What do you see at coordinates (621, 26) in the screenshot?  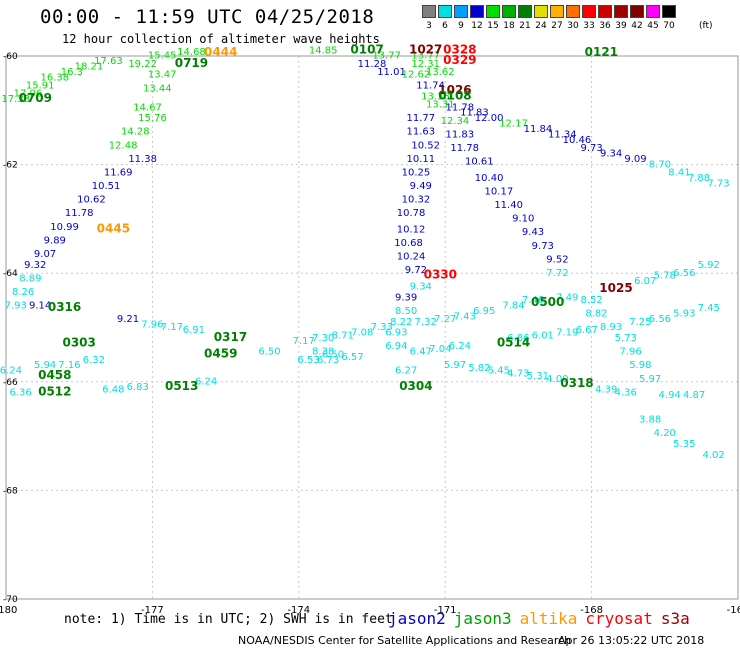 I see `legend-tick-label: 39` at bounding box center [621, 26].